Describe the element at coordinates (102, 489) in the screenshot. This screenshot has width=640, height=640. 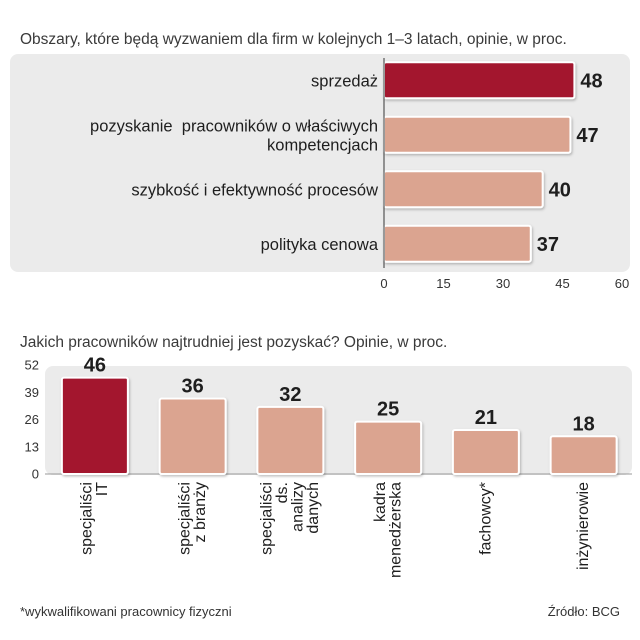
I see `chart2-category-label: IT` at that location.